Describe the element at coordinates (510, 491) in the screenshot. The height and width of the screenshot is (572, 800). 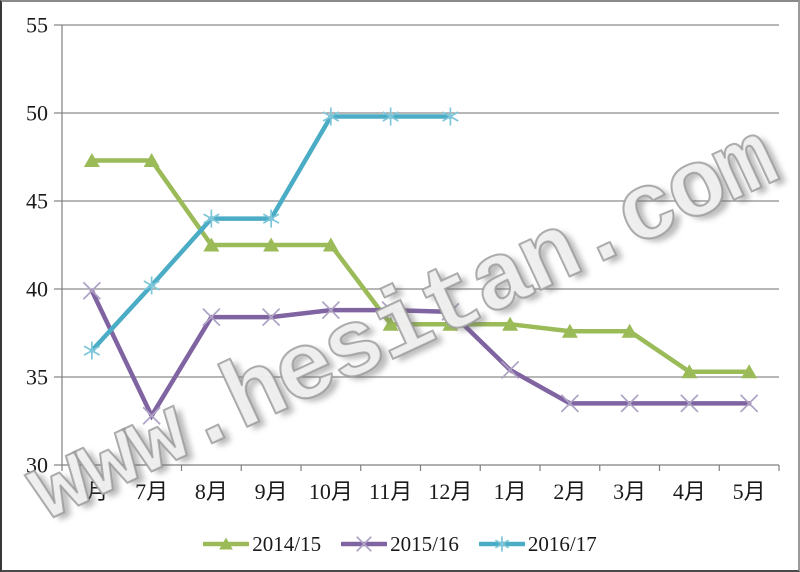
I see `x-axis-label: 1月` at that location.